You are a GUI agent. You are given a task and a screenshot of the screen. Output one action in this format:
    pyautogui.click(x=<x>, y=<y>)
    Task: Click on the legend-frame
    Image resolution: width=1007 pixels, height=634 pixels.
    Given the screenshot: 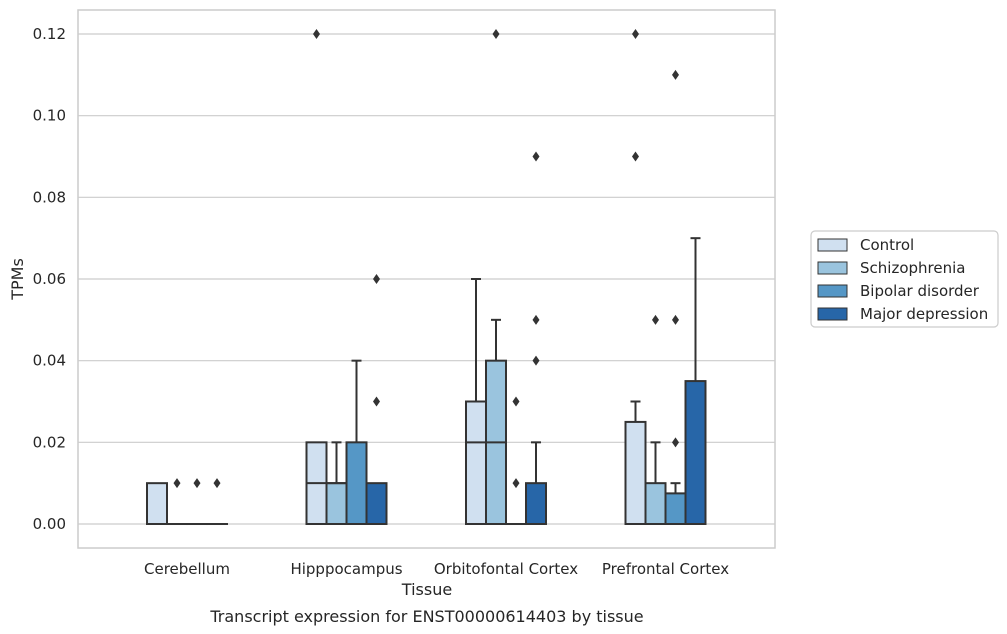 What is the action you would take?
    pyautogui.click(x=904, y=279)
    